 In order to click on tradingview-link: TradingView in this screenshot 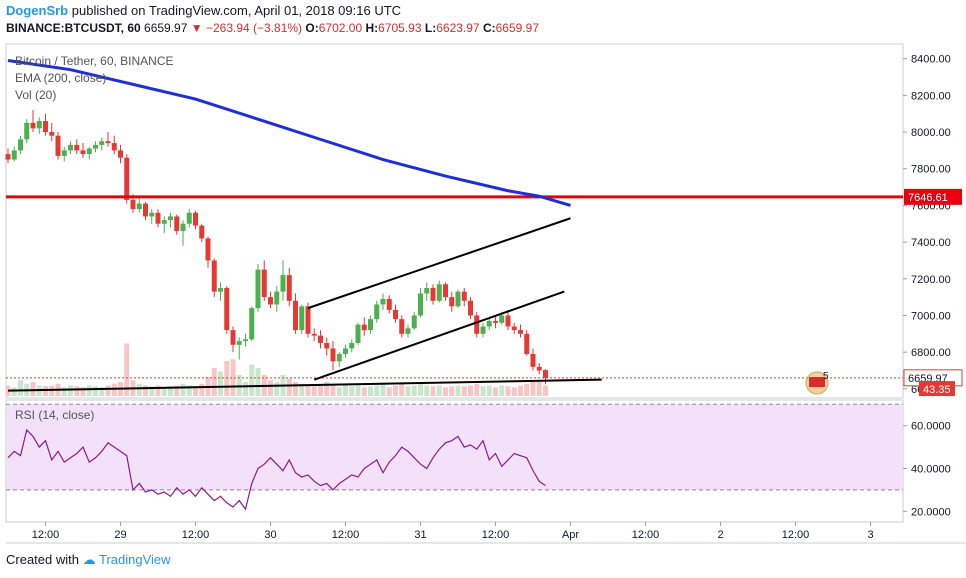, I will do `click(135, 559)`.